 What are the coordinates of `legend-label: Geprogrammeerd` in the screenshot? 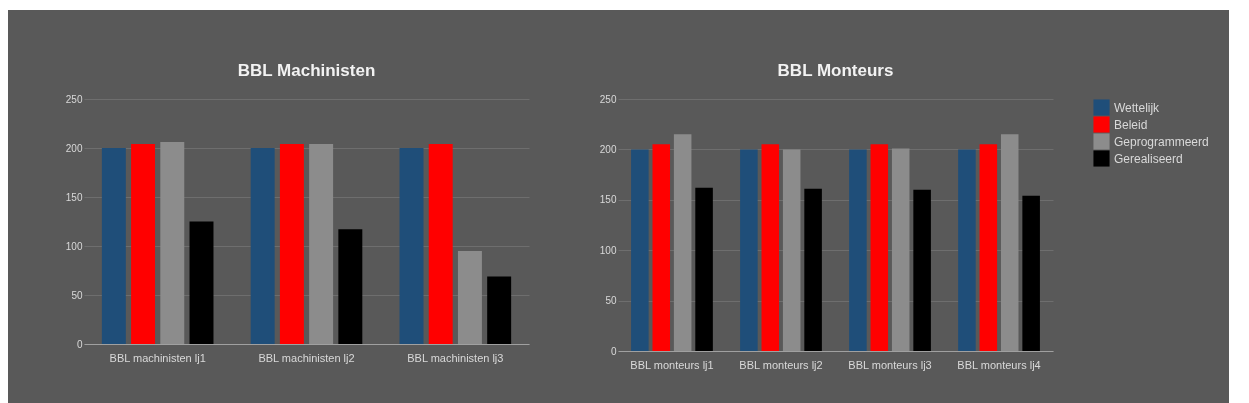 It's located at (1161, 141).